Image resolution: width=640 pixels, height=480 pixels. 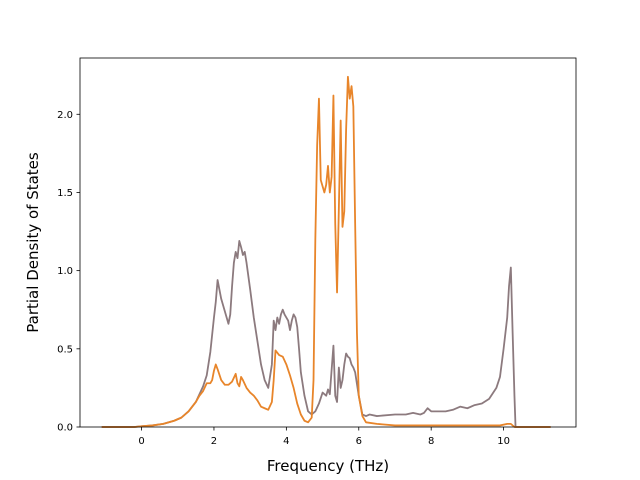 I want to click on x-tick-label: 8, so click(x=431, y=441).